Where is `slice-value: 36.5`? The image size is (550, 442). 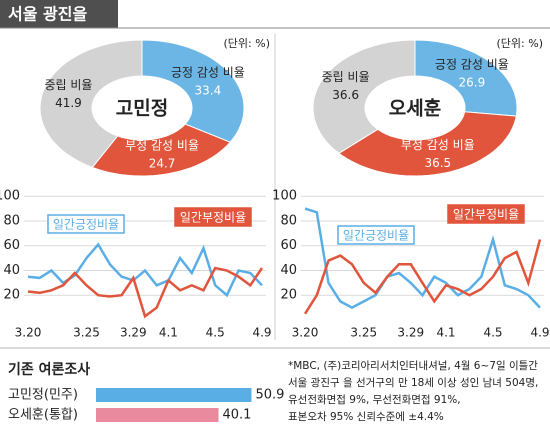
slice-value: 36.5 is located at coordinates (437, 163).